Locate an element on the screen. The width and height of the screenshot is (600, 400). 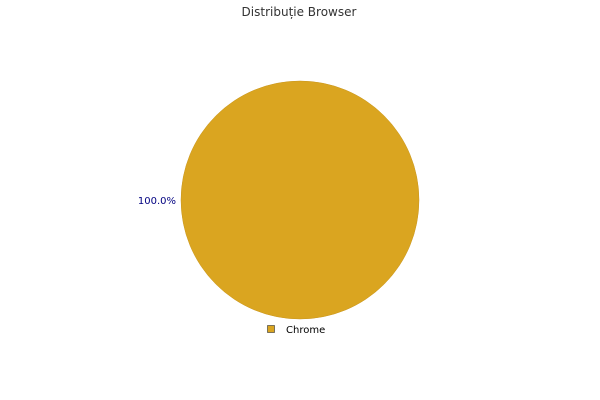
legend: Chrome is located at coordinates (296, 330).